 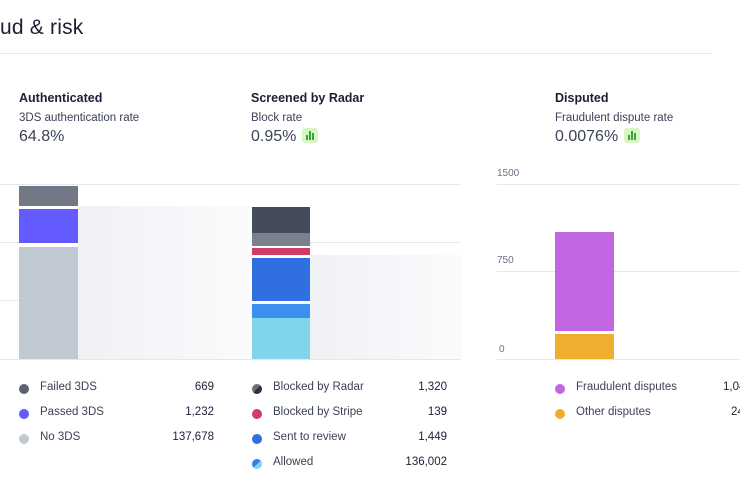 I want to click on bar-passed-3ds, so click(x=48, y=226).